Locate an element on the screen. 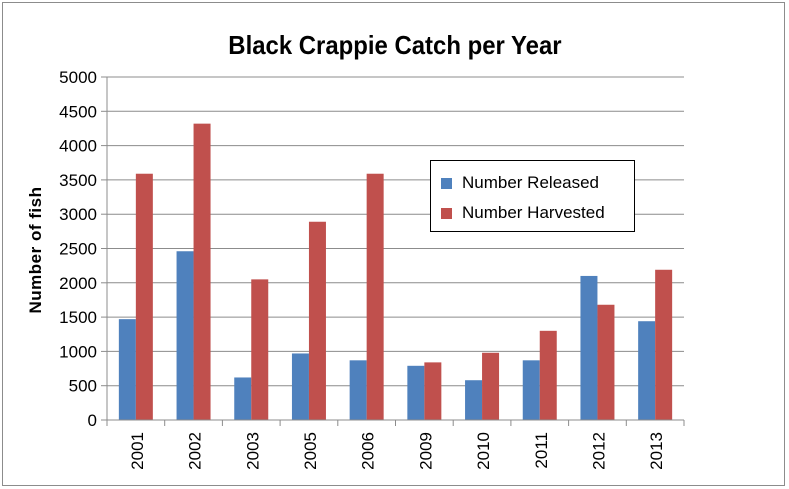  bar-harvested-2001 is located at coordinates (144, 296).